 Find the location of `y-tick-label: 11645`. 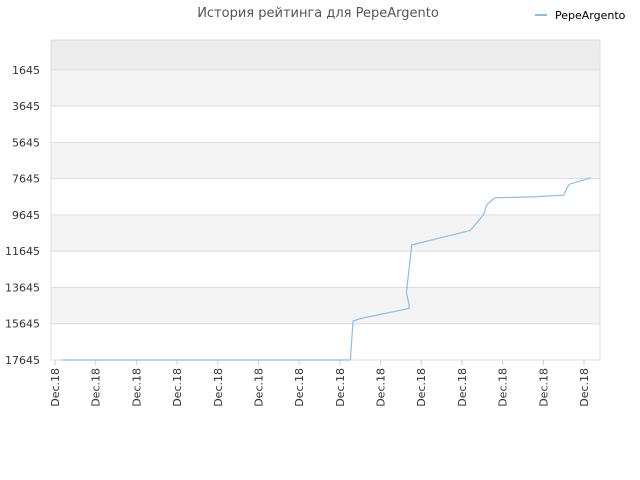

y-tick-label: 11645 is located at coordinates (22, 251).